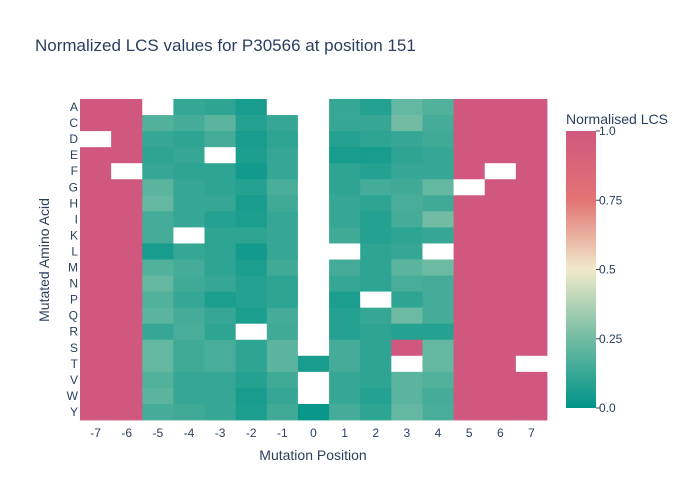 This screenshot has height=500, width=700. Describe the element at coordinates (73, 187) in the screenshot. I see `y-tick-label: G` at that location.